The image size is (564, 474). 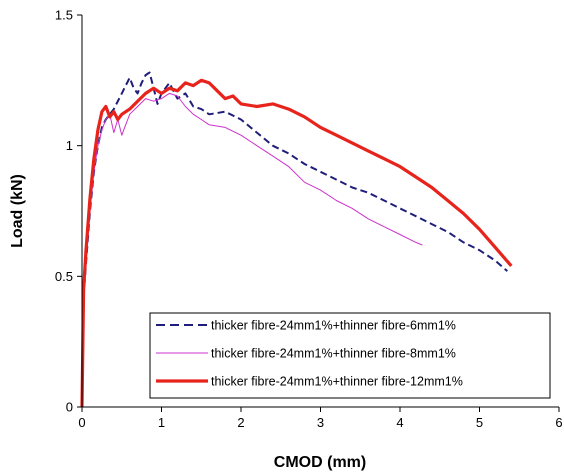 I want to click on y-axis-title: Load (kN), so click(x=17, y=211).